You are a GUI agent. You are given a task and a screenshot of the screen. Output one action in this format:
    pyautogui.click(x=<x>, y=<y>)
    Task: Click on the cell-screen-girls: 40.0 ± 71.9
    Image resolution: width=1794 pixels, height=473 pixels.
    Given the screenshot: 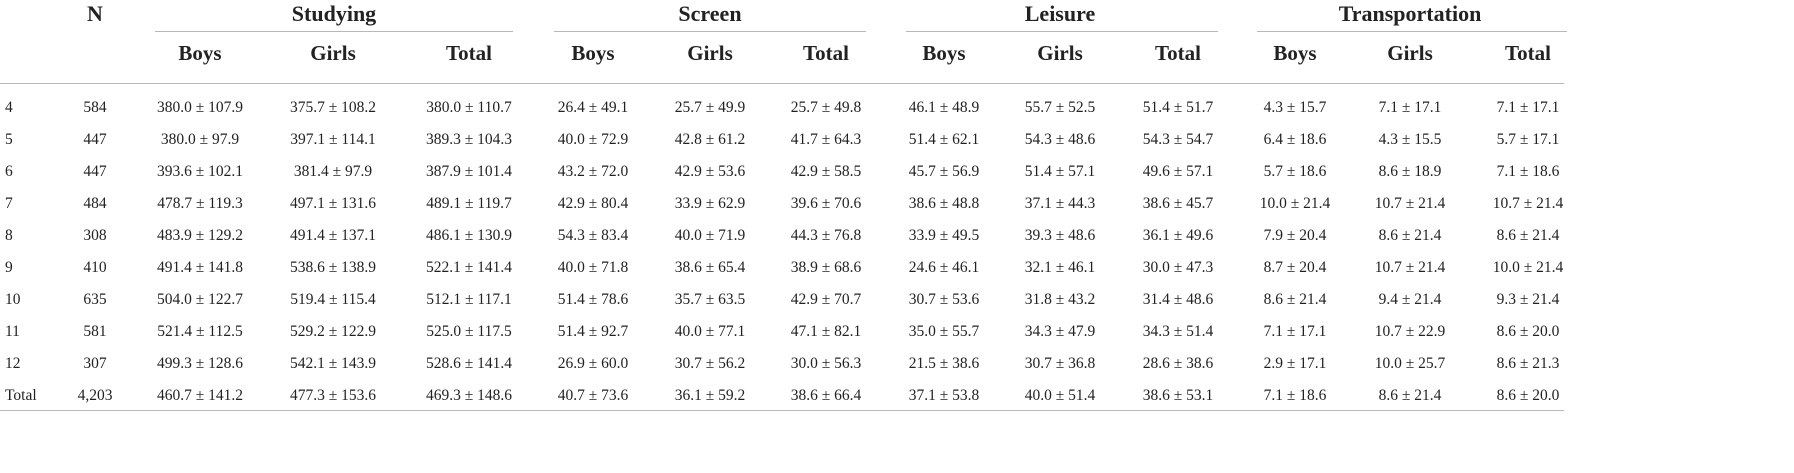 What is the action you would take?
    pyautogui.click(x=710, y=235)
    